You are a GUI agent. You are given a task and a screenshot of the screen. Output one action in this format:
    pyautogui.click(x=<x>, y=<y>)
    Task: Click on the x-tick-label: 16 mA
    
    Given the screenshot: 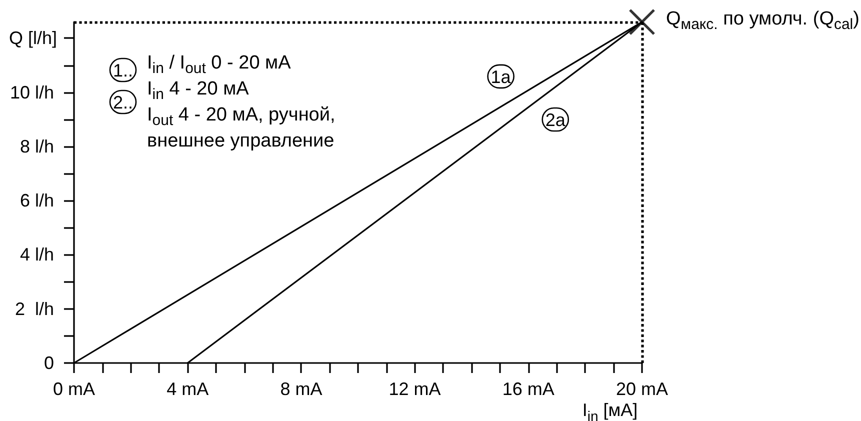 What is the action you would take?
    pyautogui.click(x=528, y=389)
    